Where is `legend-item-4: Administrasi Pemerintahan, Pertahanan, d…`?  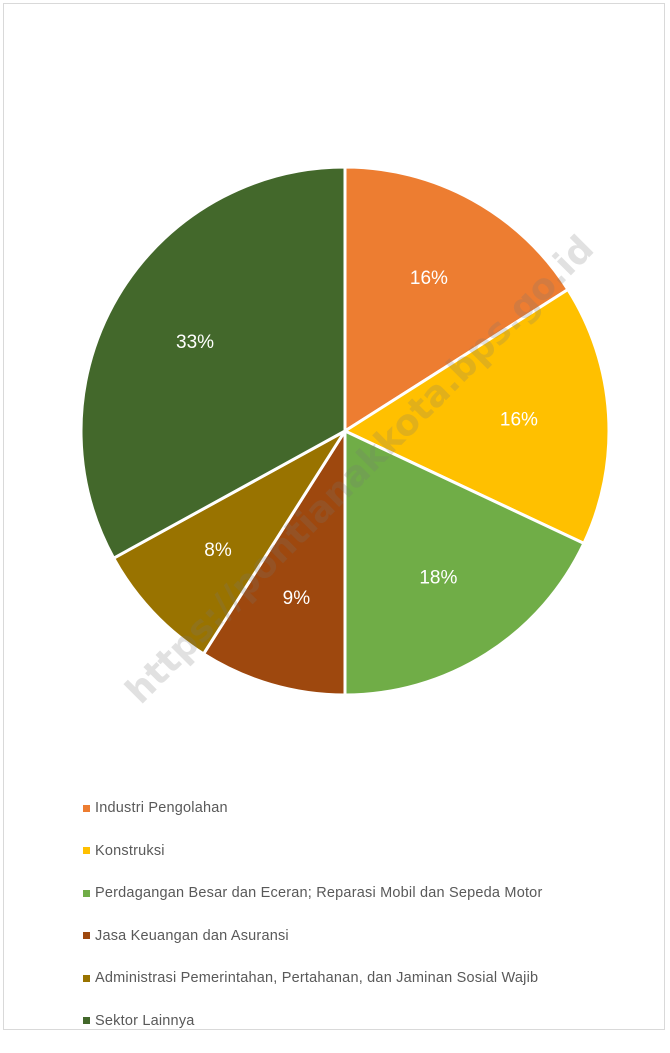
legend-item-4: Administrasi Pemerintahan, Pertahanan, d… is located at coordinates (312, 978).